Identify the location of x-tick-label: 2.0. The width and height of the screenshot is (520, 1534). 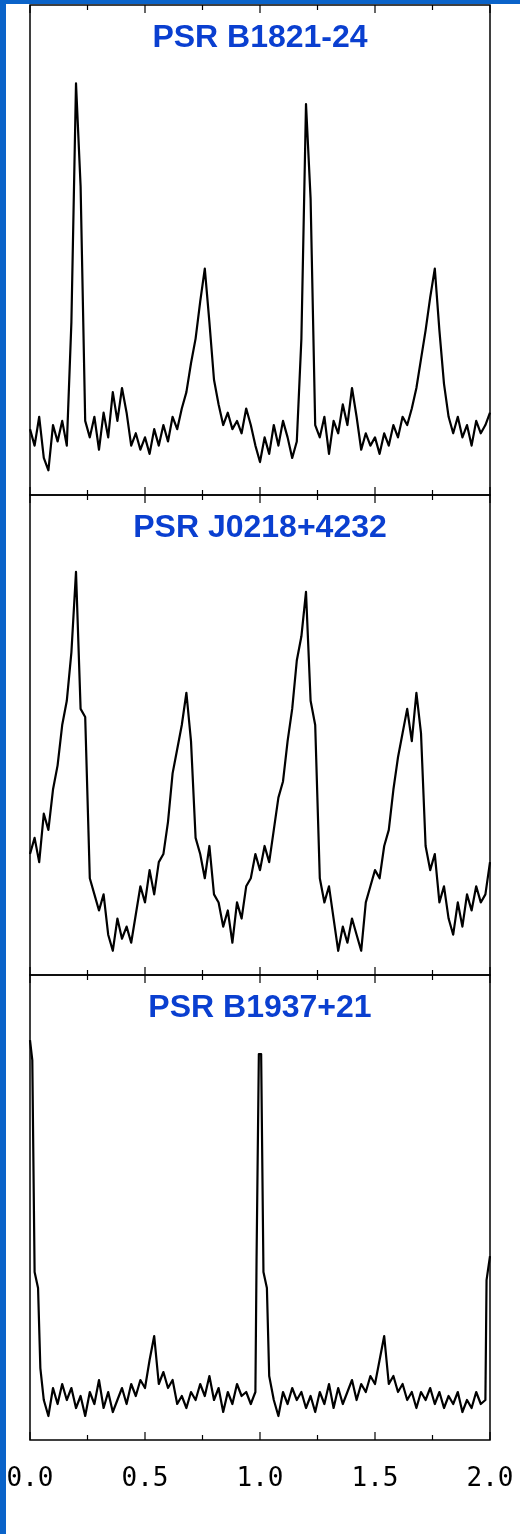
(490, 1477).